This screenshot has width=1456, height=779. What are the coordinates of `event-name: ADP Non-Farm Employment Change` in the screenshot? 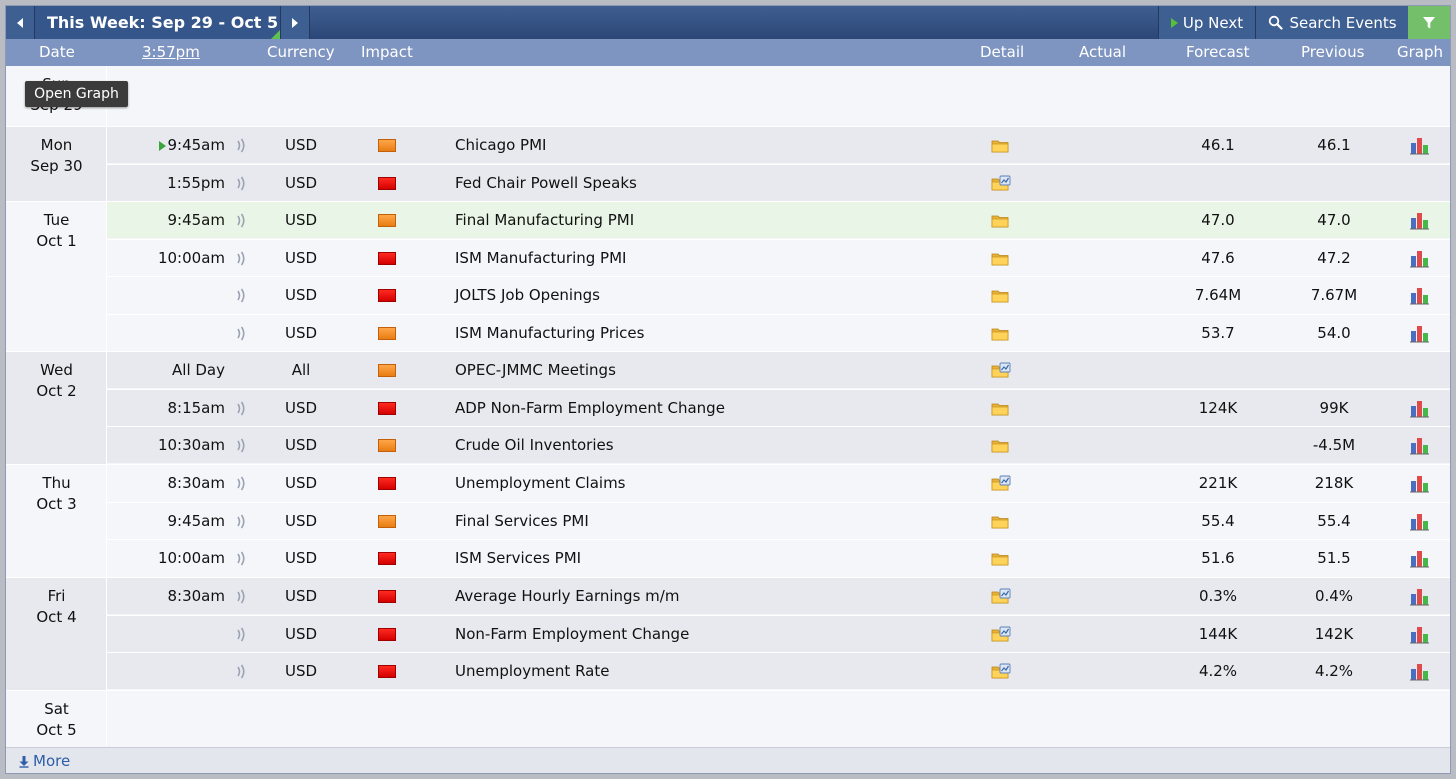 It's located at (590, 408).